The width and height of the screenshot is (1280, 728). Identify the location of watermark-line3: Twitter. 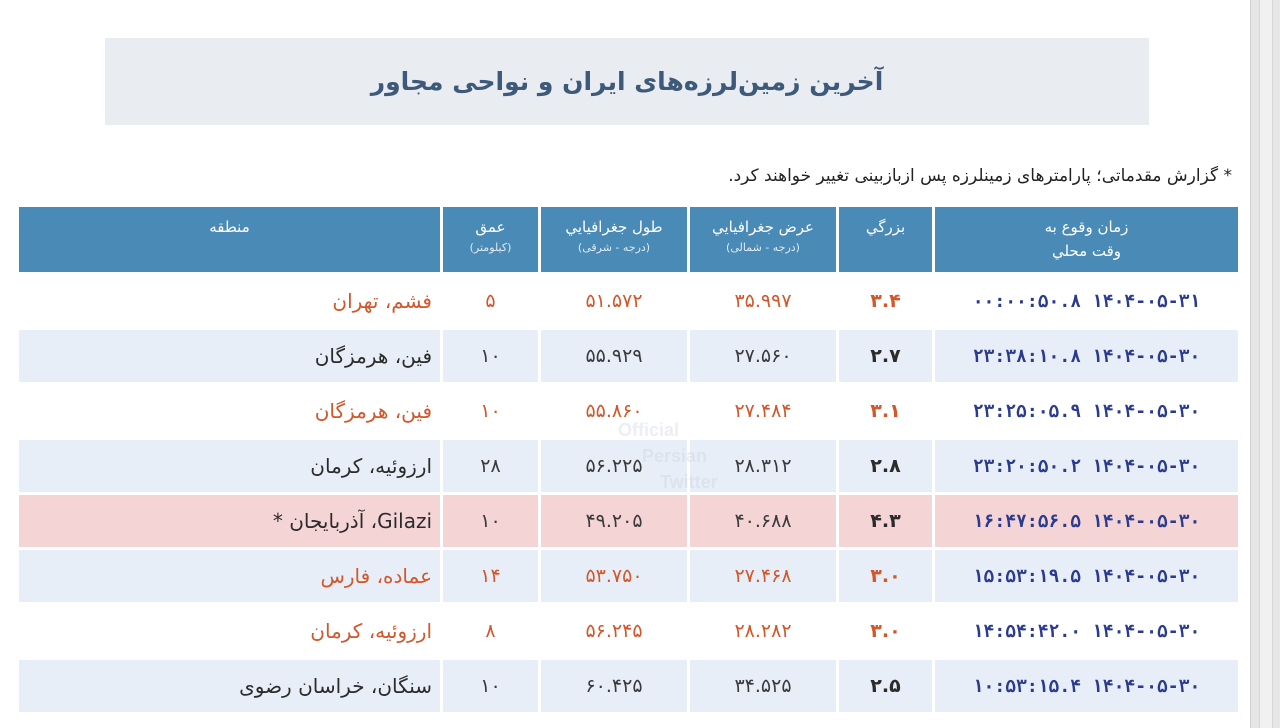
(689, 482).